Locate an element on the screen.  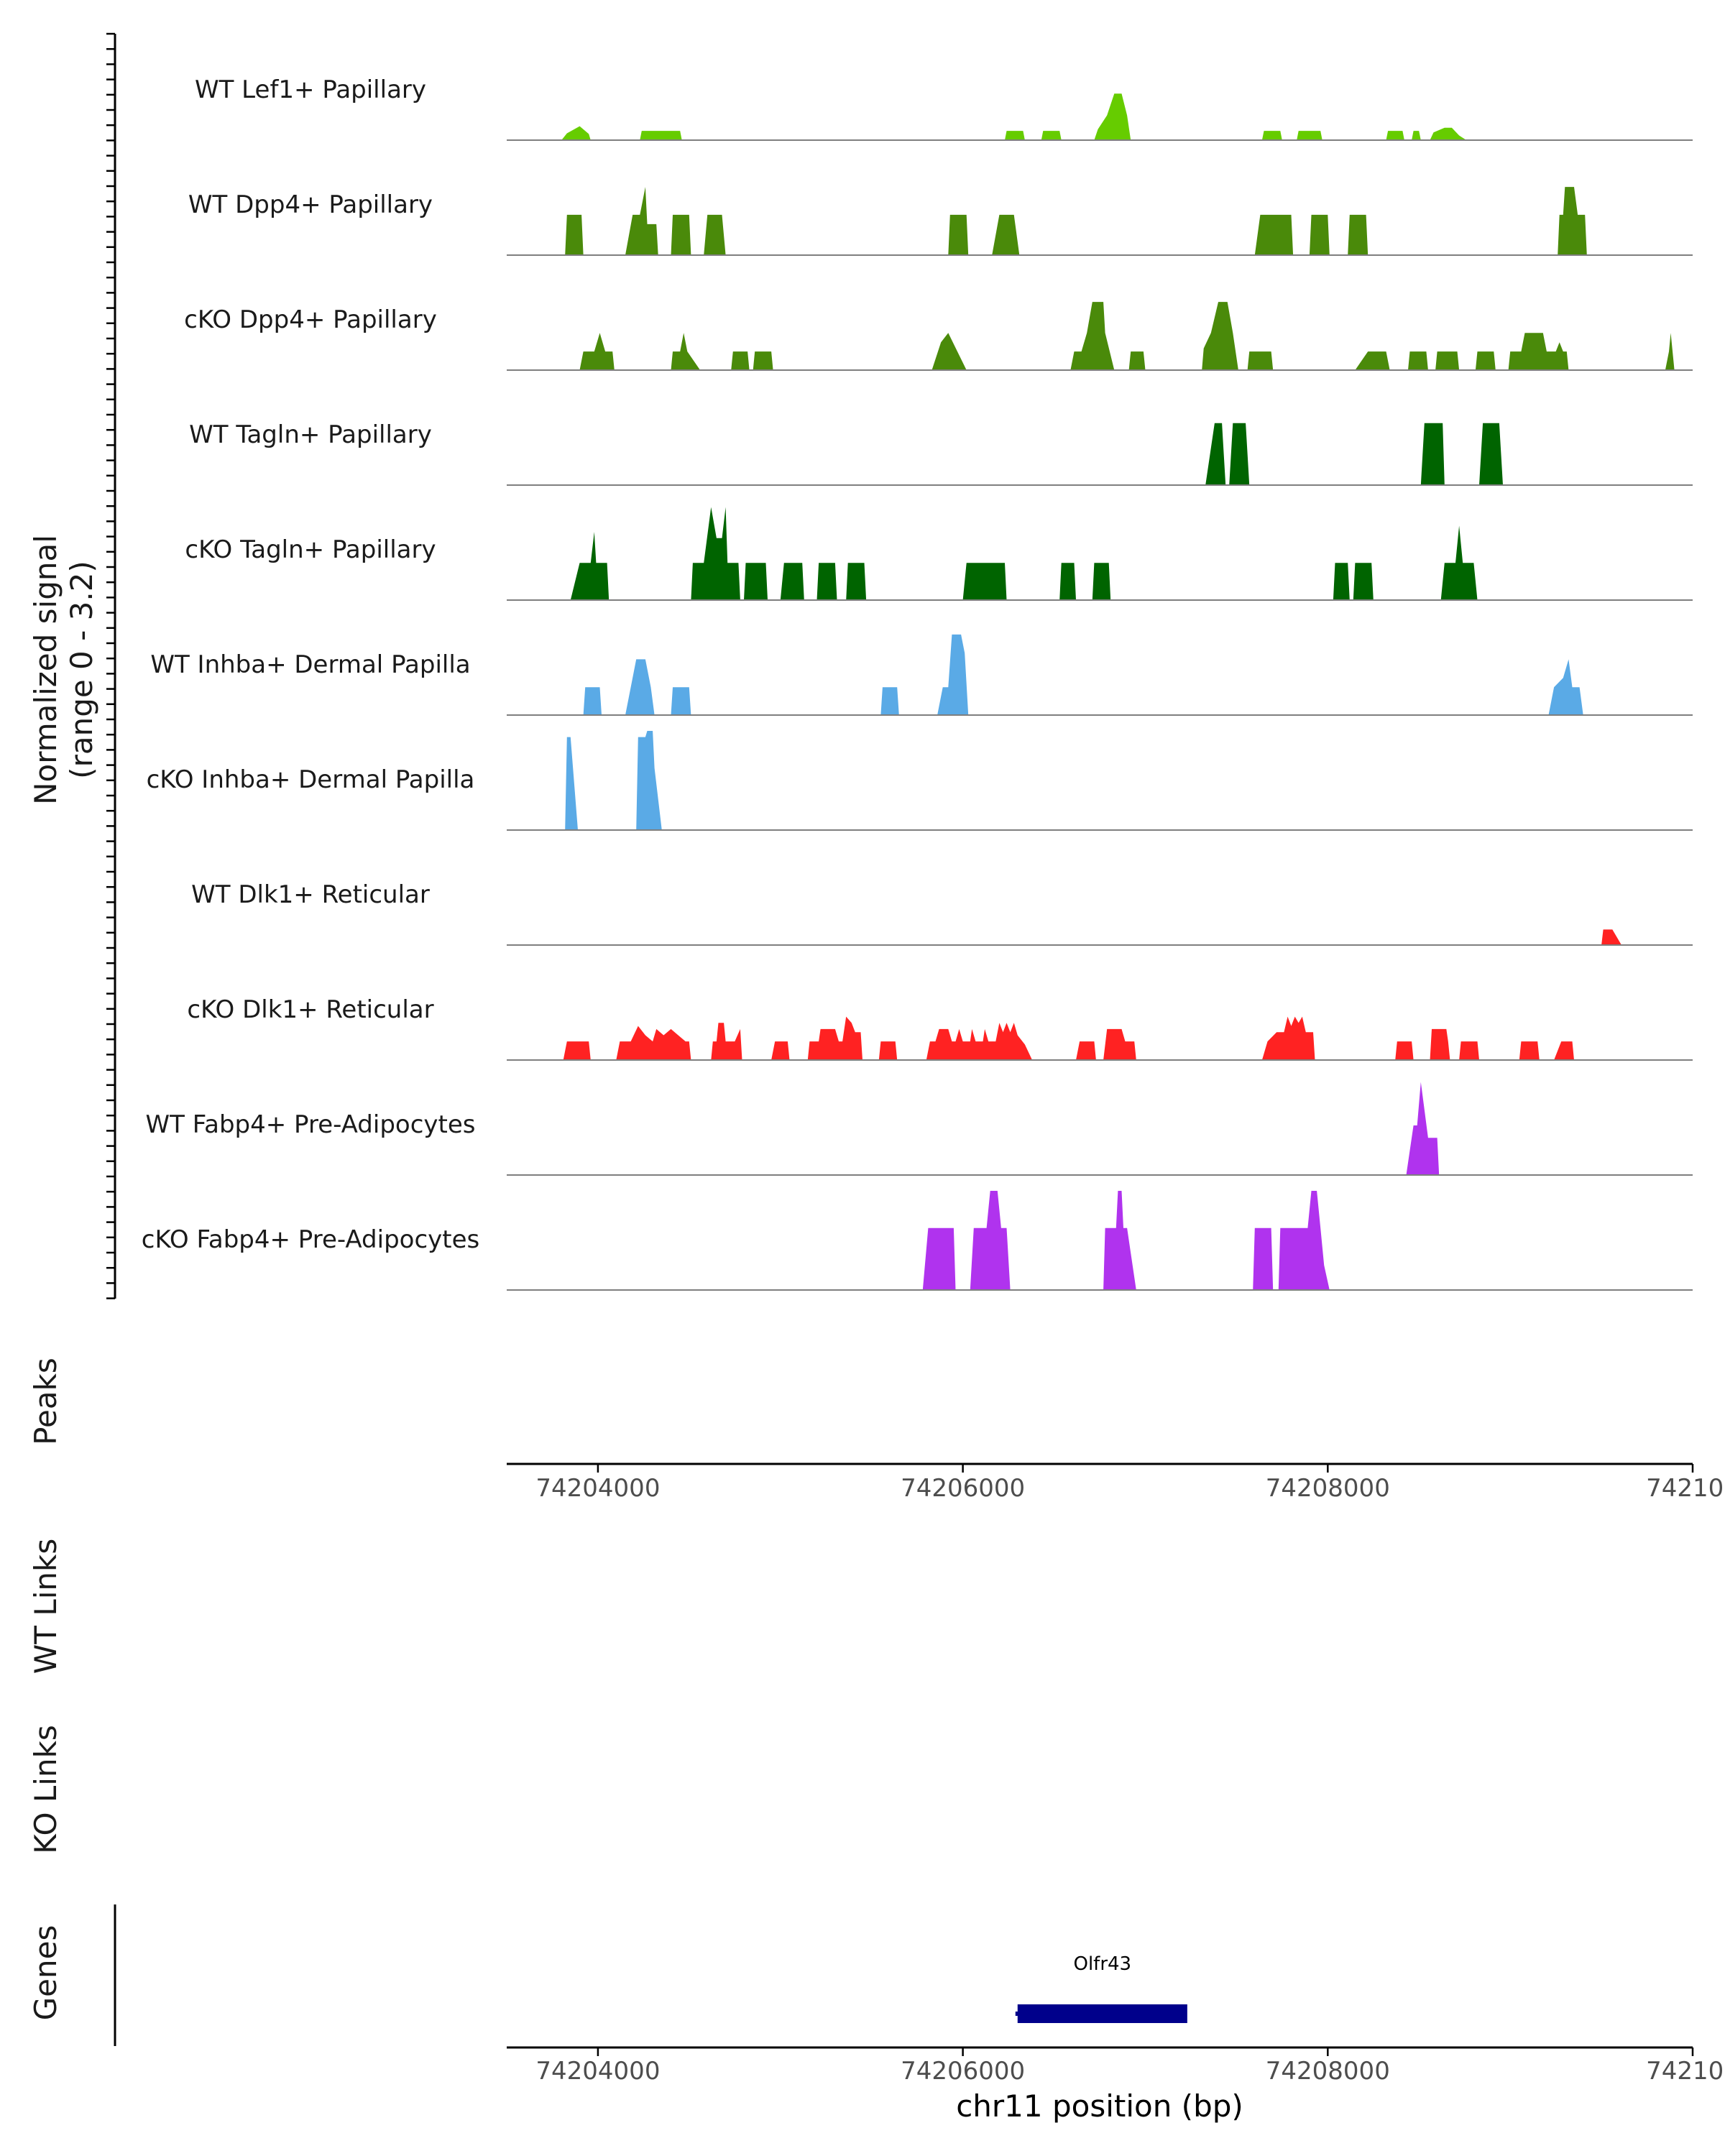
track-label: WT Dlk1+ Reticular is located at coordinates (310, 894).